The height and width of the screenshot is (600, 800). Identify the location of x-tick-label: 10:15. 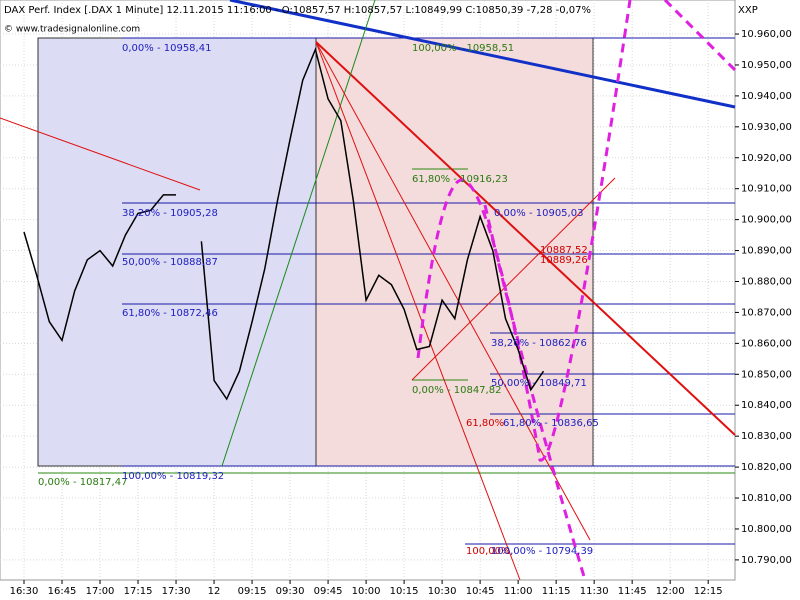
(404, 591).